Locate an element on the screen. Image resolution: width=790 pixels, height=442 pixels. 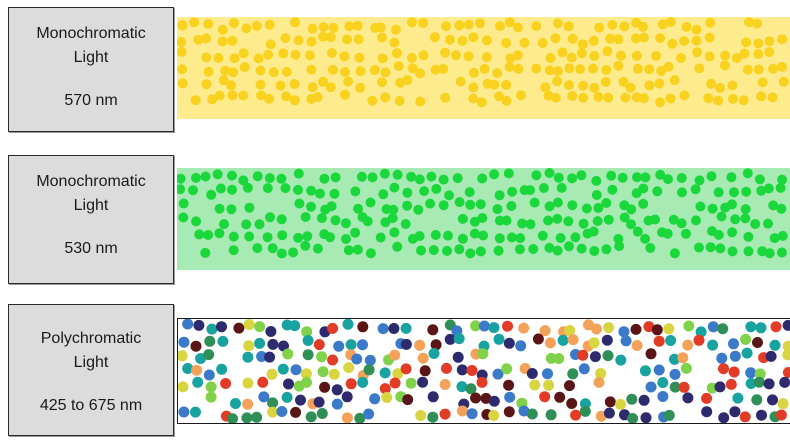
wavelength-label: 570 nm is located at coordinates (91, 100).